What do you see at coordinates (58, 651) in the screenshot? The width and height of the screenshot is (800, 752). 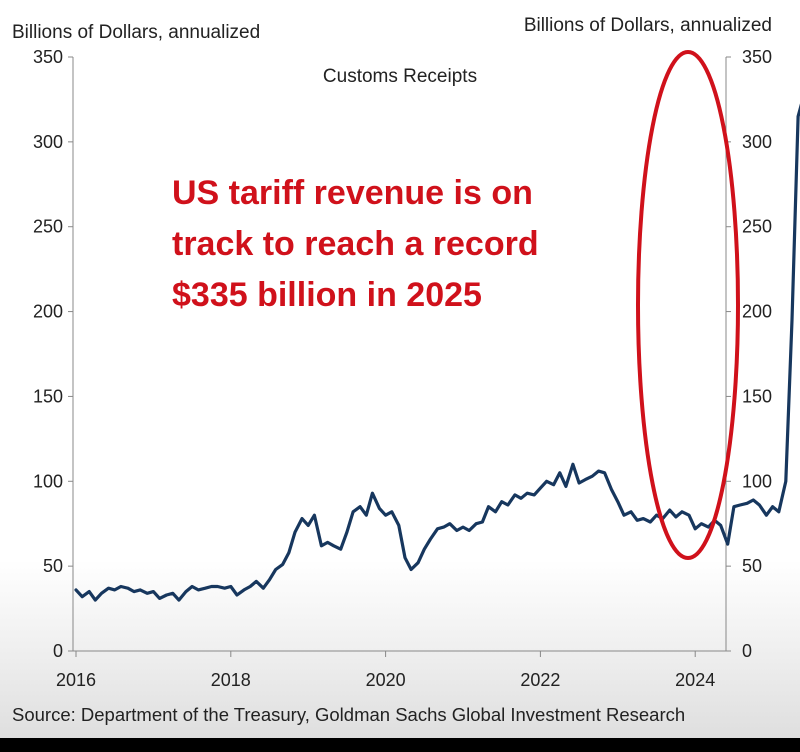 I see `left-tick-label: 0` at bounding box center [58, 651].